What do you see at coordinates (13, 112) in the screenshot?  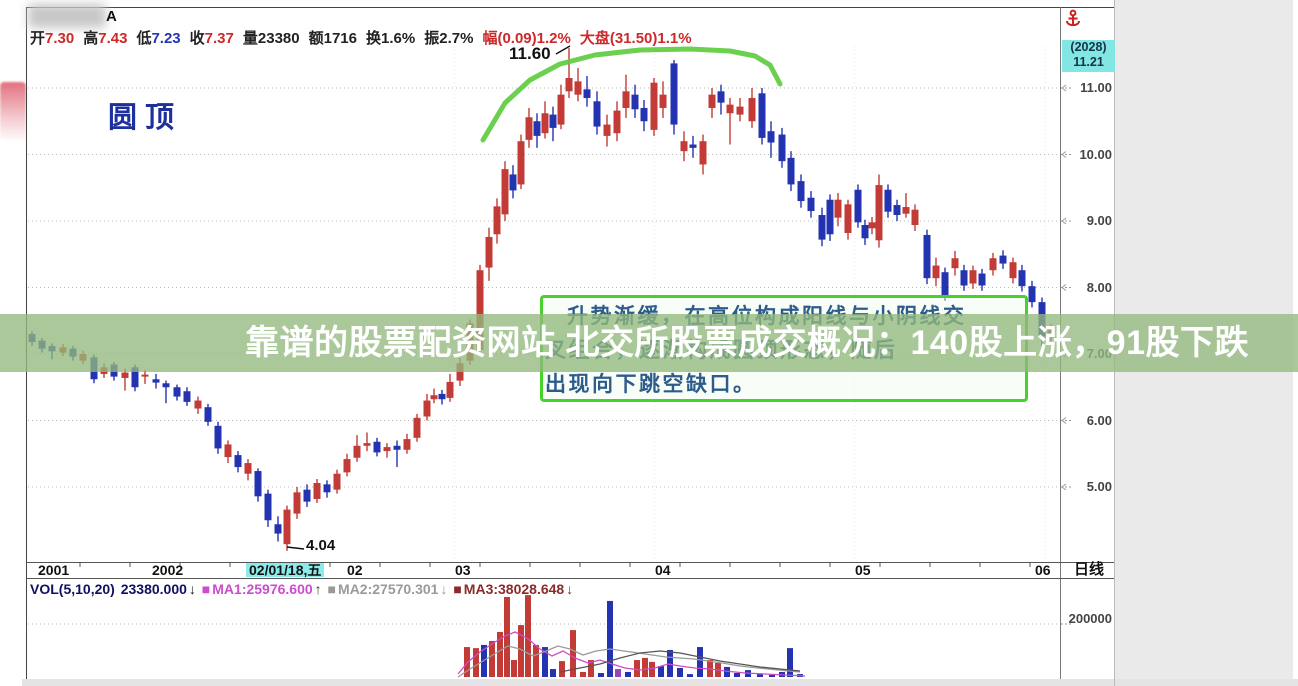 I see `page-decoration-blob` at bounding box center [13, 112].